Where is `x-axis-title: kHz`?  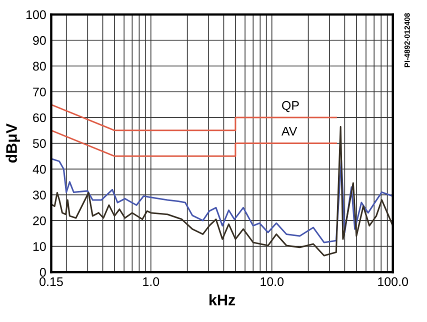 x-axis-title: kHz is located at coordinates (223, 300).